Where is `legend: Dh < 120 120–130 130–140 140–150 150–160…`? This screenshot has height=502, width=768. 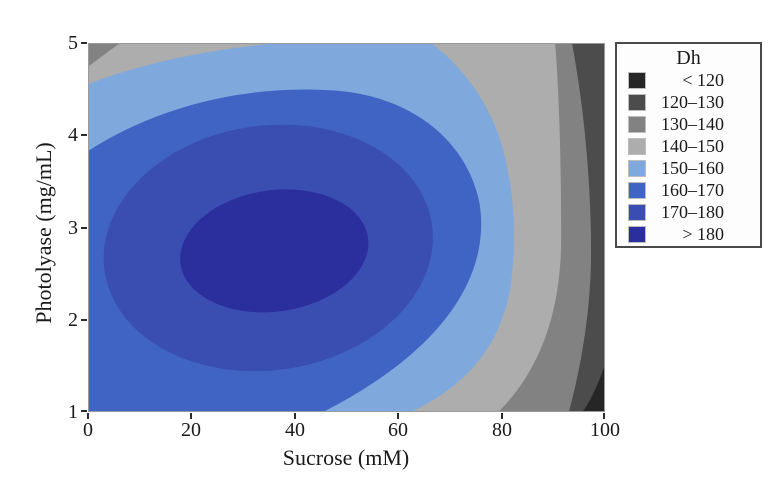 legend: Dh < 120 120–130 130–140 140–150 150–160… is located at coordinates (688, 145).